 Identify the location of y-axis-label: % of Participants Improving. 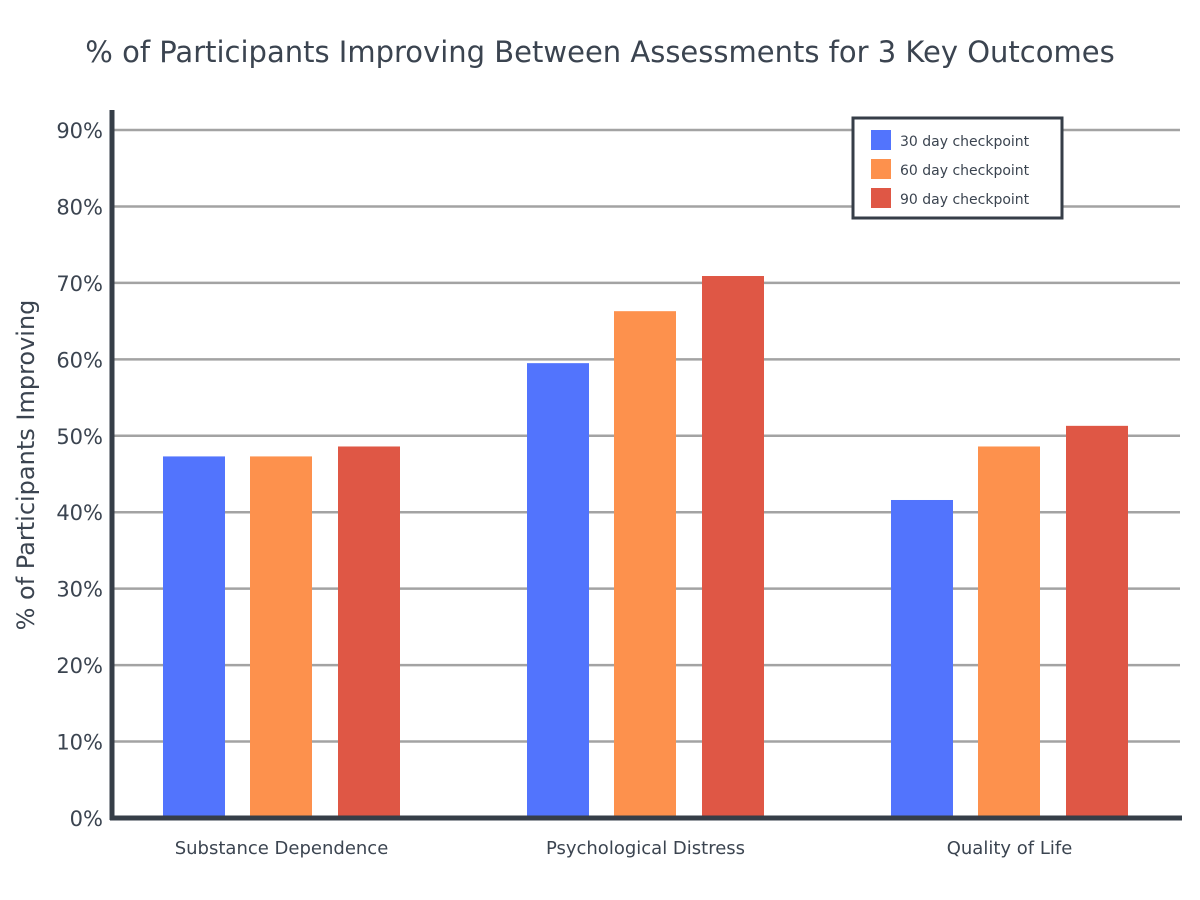
(26, 465).